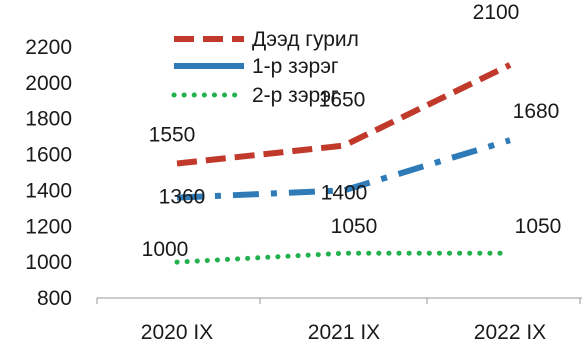  I want to click on legend-label-1: Дээд гурил, so click(305, 39).